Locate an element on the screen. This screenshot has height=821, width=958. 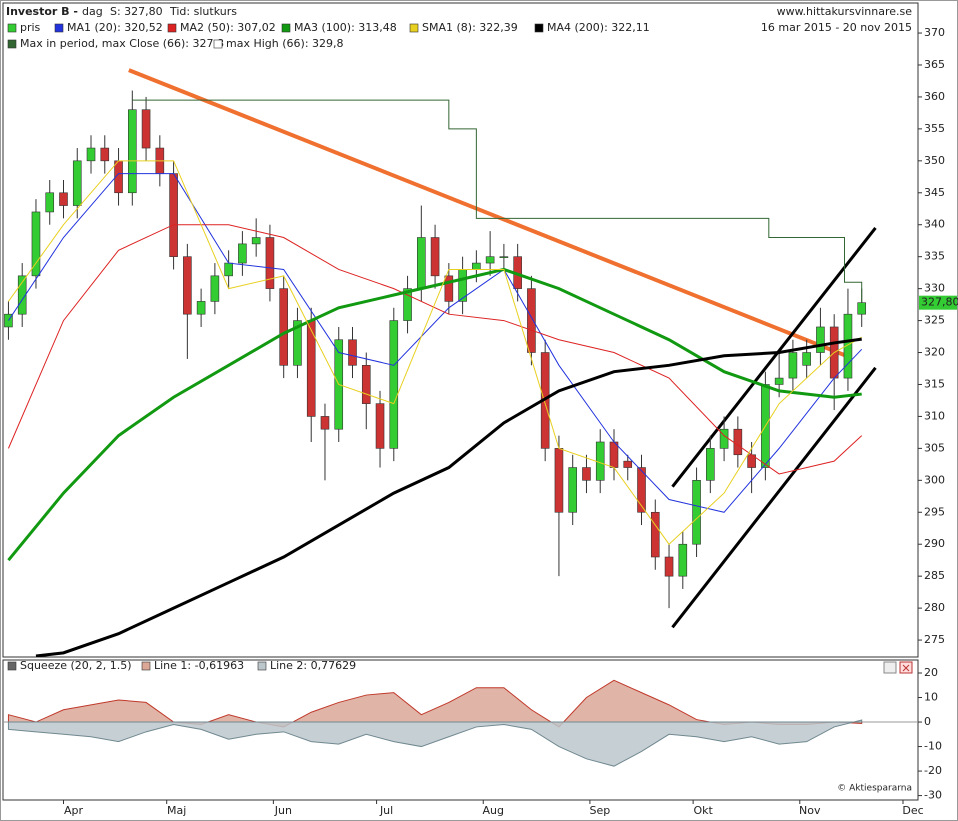
y-tick-label: 280 is located at coordinates (934, 607).